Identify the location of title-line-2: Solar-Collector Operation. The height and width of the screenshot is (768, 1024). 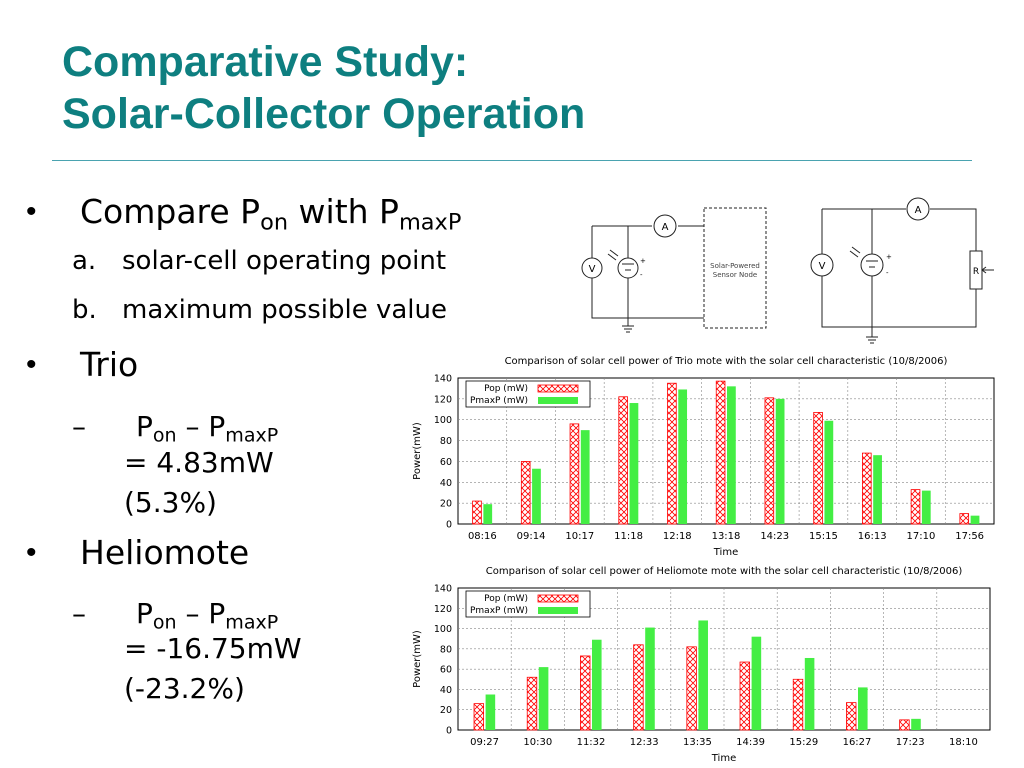
(324, 114).